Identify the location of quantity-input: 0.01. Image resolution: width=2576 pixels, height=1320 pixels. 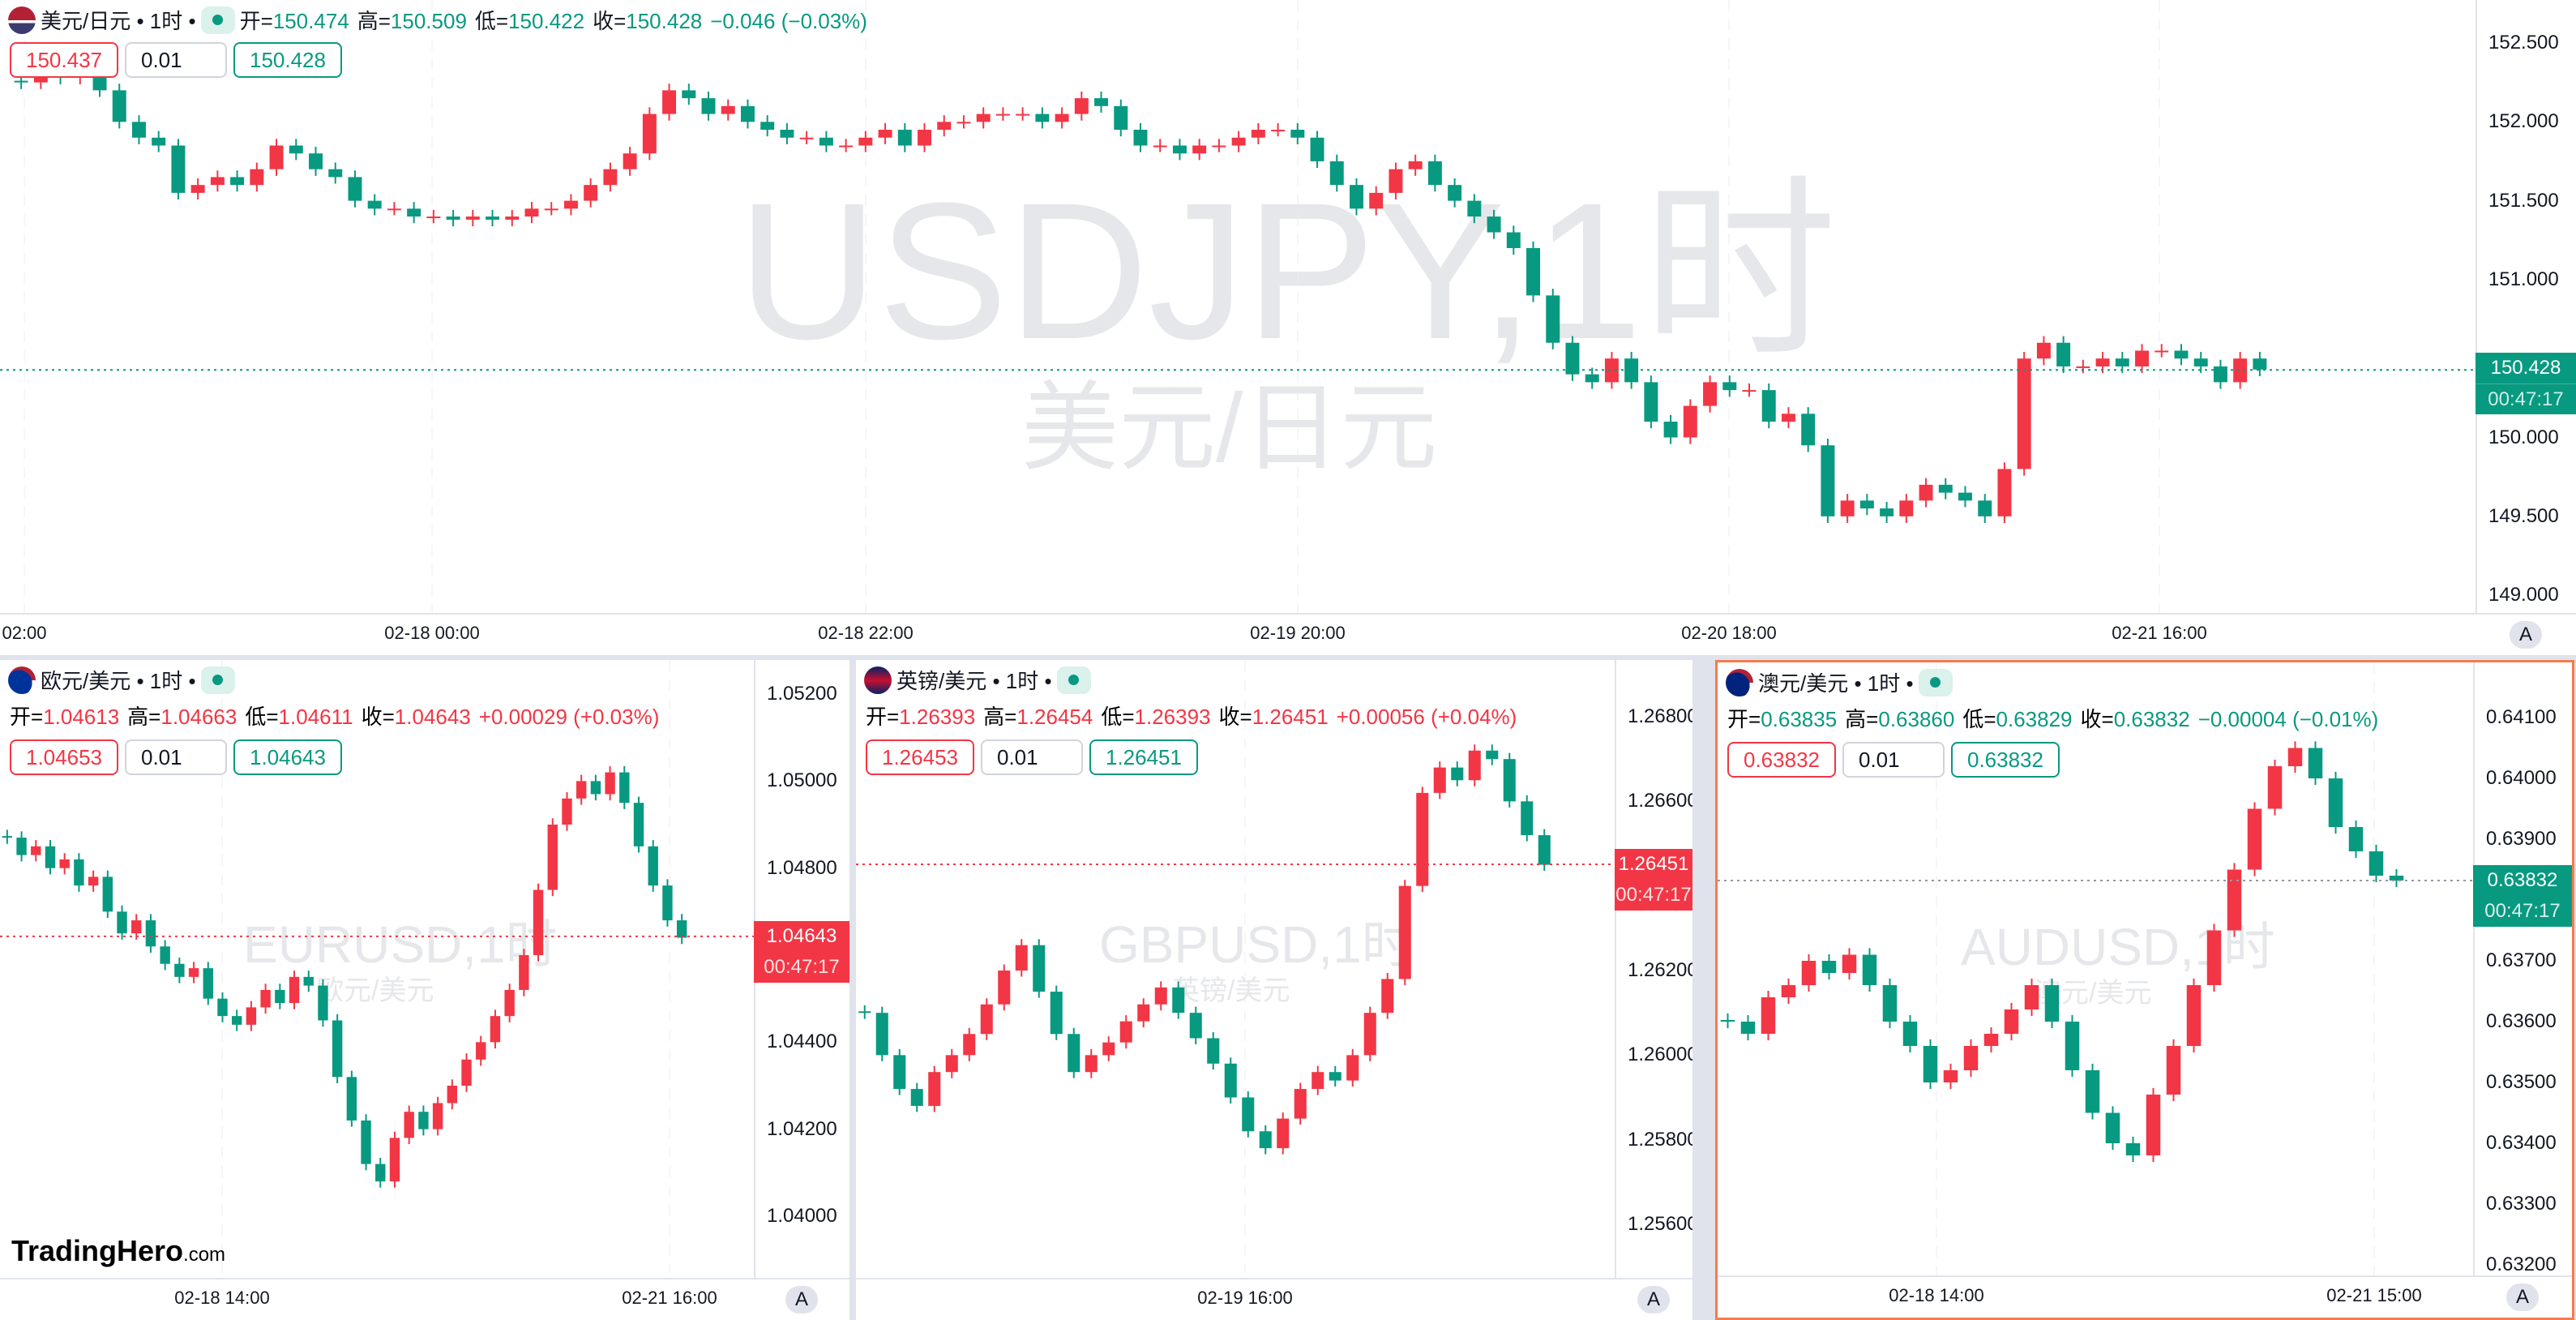
(175, 757).